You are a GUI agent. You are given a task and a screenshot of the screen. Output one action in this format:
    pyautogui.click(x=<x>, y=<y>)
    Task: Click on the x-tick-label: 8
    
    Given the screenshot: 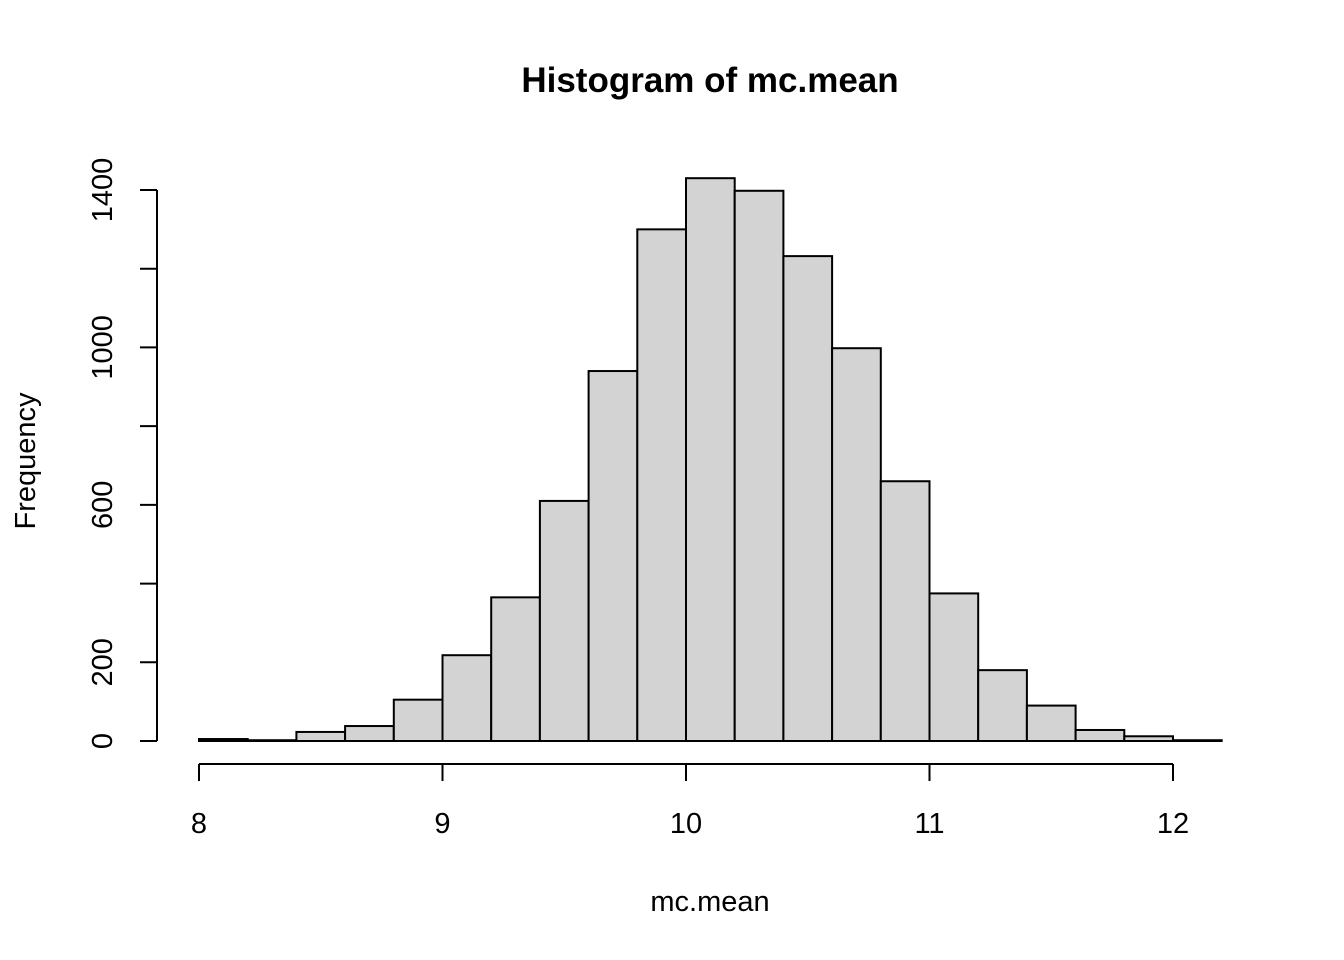 What is the action you would take?
    pyautogui.click(x=199, y=824)
    